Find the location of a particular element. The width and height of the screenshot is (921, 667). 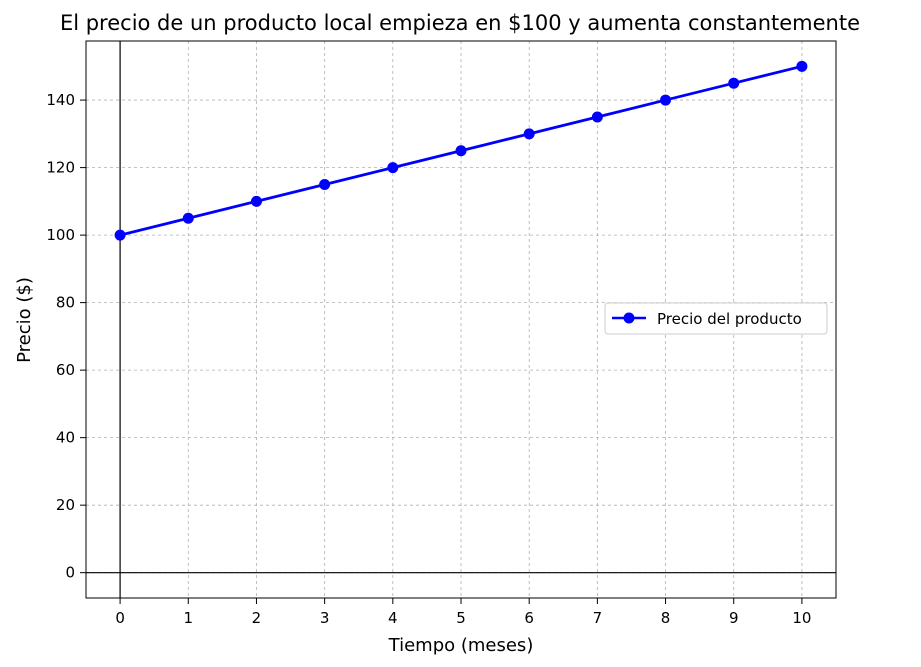

x-tick-label: 9 is located at coordinates (734, 618).